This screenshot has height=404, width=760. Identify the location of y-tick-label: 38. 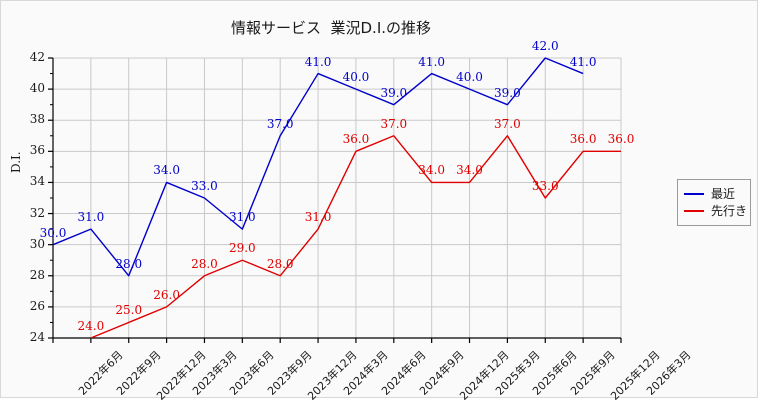
(37, 119).